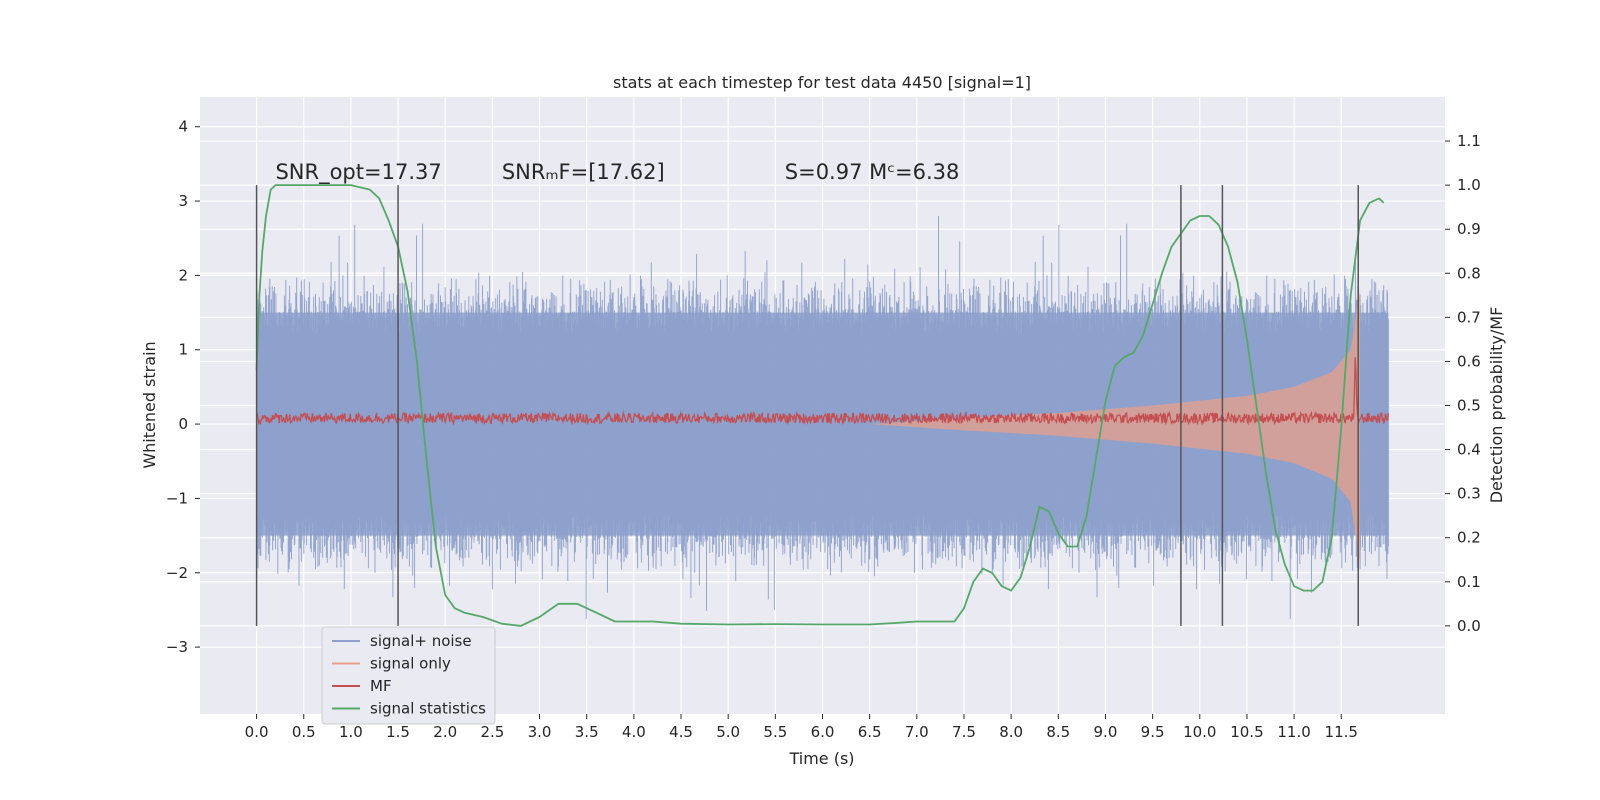  What do you see at coordinates (1463, 383) in the screenshot?
I see `right-axis-ticks: 0.0 0.1 0.2 0.3 0.4 0.5 0.6 0.7 0.8 0.9 1.0 1.1` at bounding box center [1463, 383].